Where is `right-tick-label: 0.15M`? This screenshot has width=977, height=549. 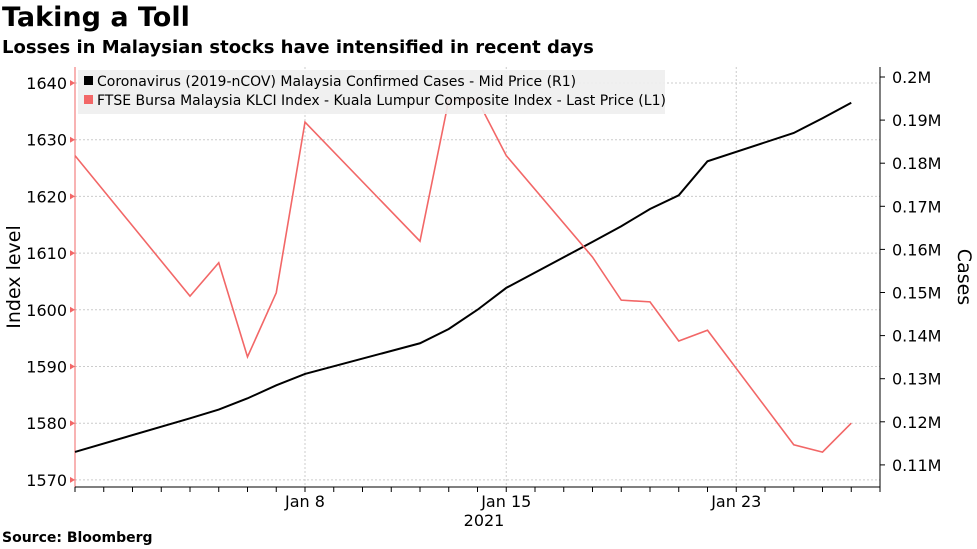 right-tick-label: 0.15M is located at coordinates (916, 293).